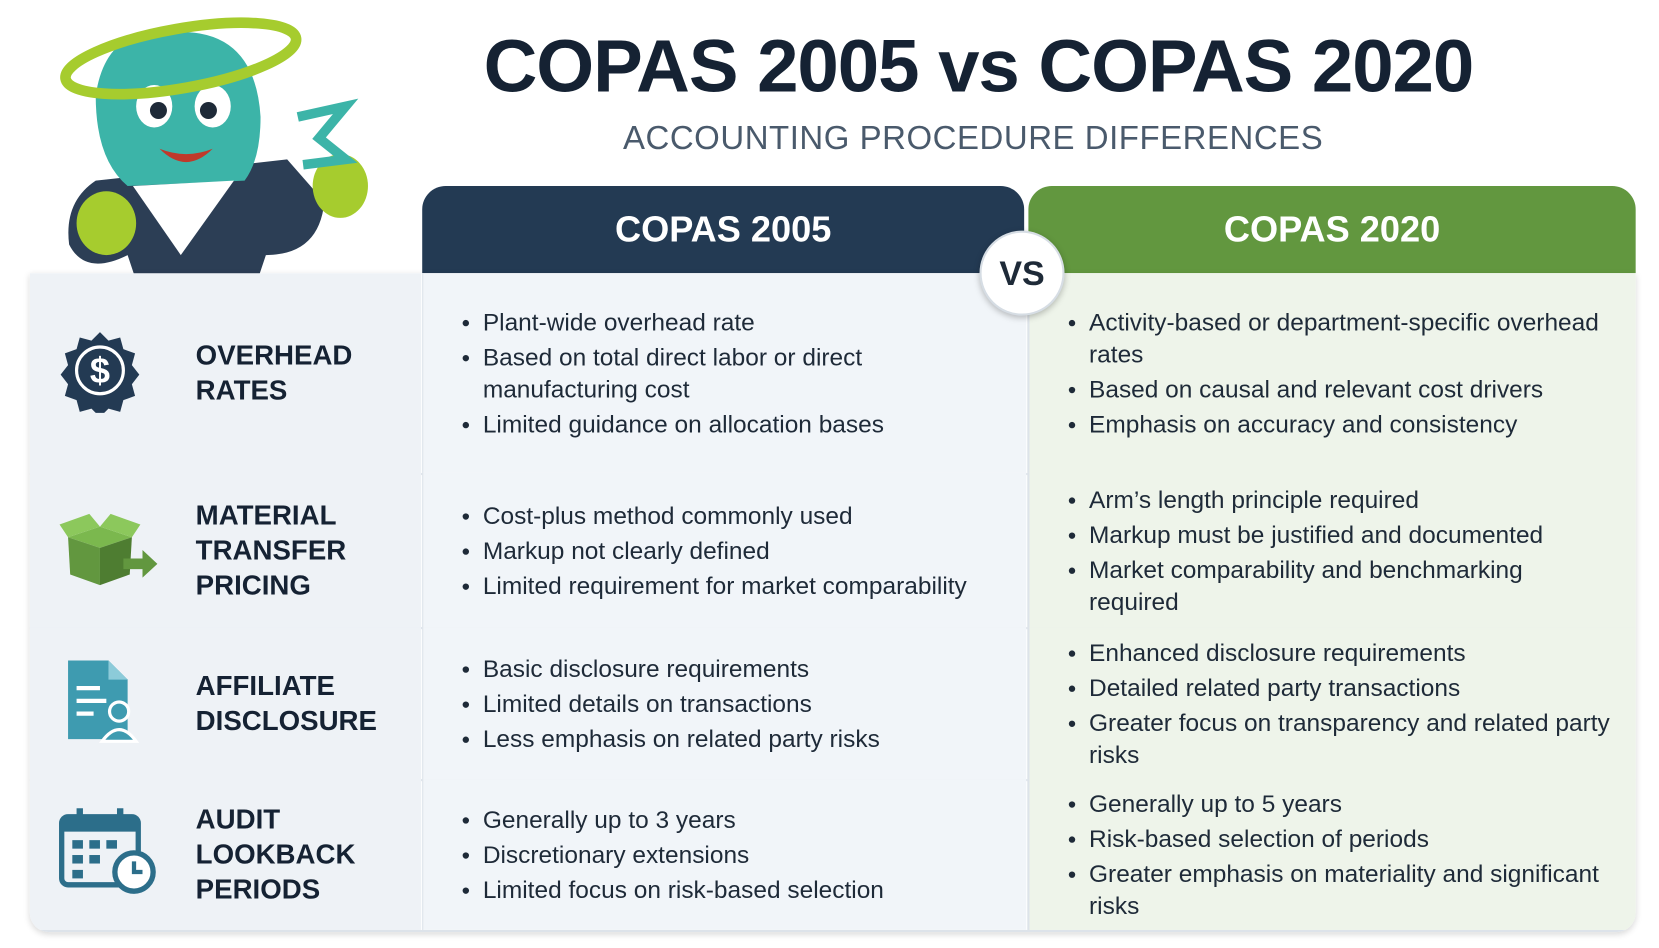 This screenshot has height=948, width=1659. What do you see at coordinates (733, 890) in the screenshot?
I see `bullet-item: Limited focus on risk-based selection` at bounding box center [733, 890].